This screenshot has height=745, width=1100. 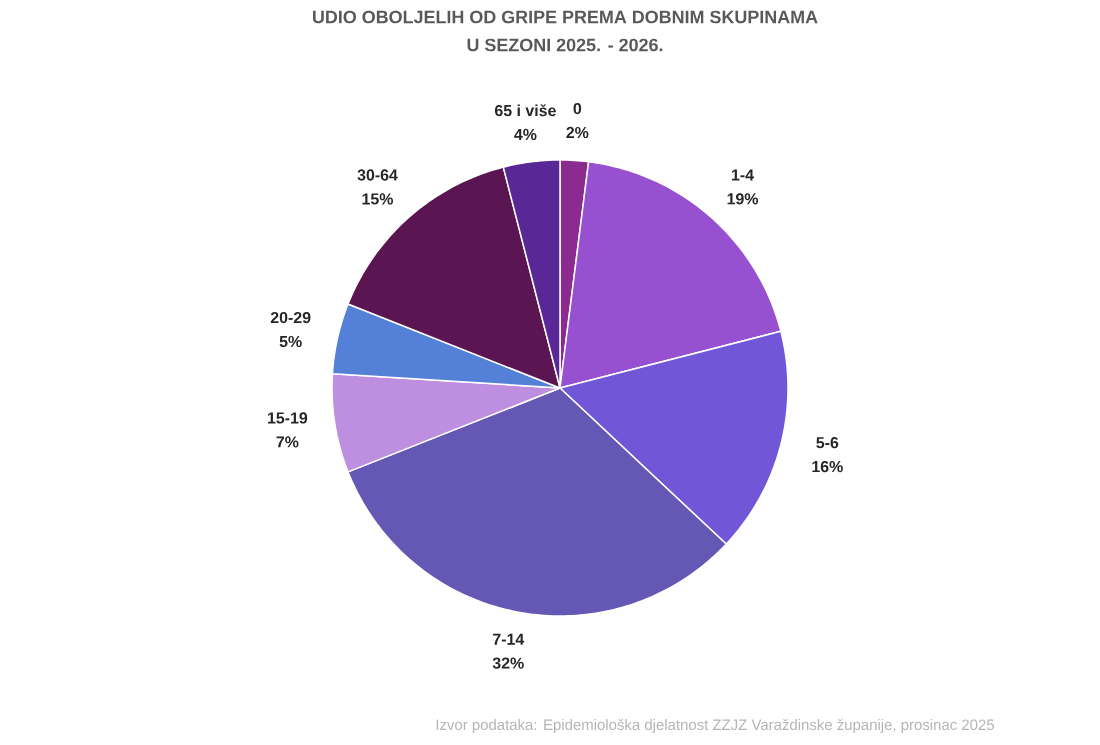 What do you see at coordinates (827, 466) in the screenshot?
I see `data-label: 16%` at bounding box center [827, 466].